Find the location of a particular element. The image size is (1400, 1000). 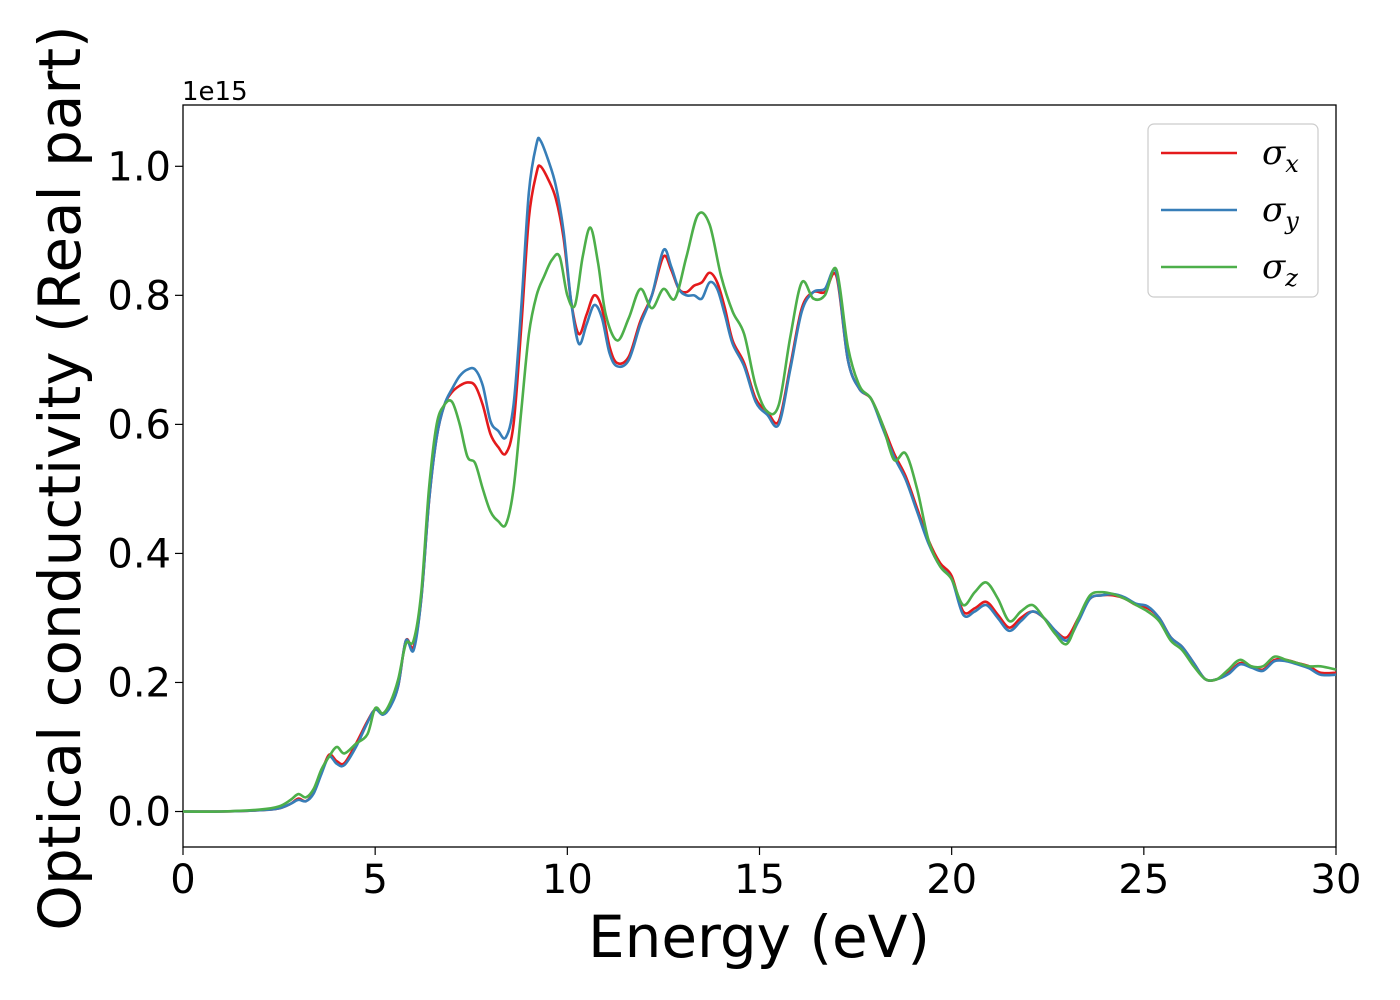

x-tick-label: 0 is located at coordinates (182, 880).